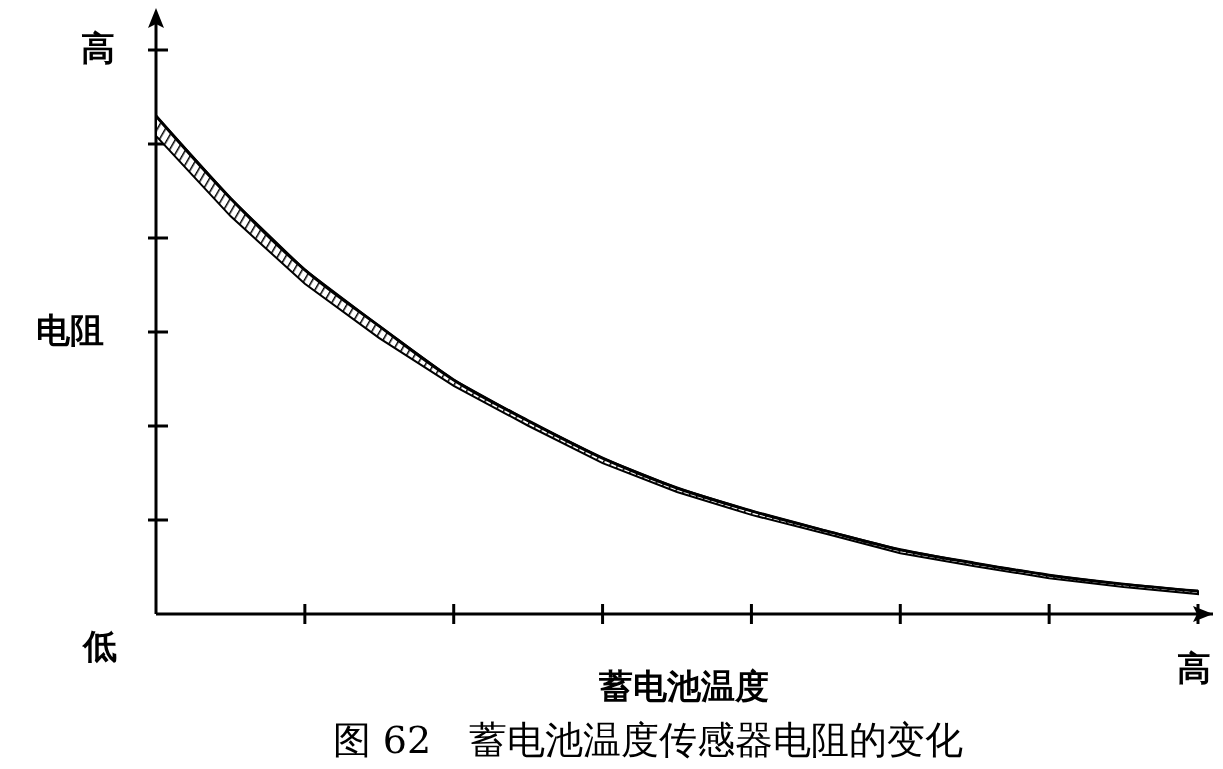 The image size is (1223, 769). Describe the element at coordinates (99, 646) in the screenshot. I see `text: 低` at that location.